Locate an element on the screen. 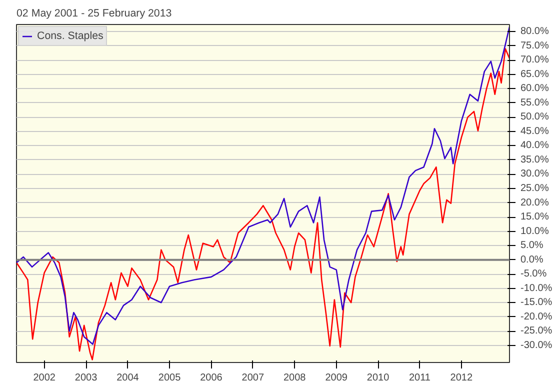 The image size is (559, 387). x-tick-label: 2008 is located at coordinates (294, 378).